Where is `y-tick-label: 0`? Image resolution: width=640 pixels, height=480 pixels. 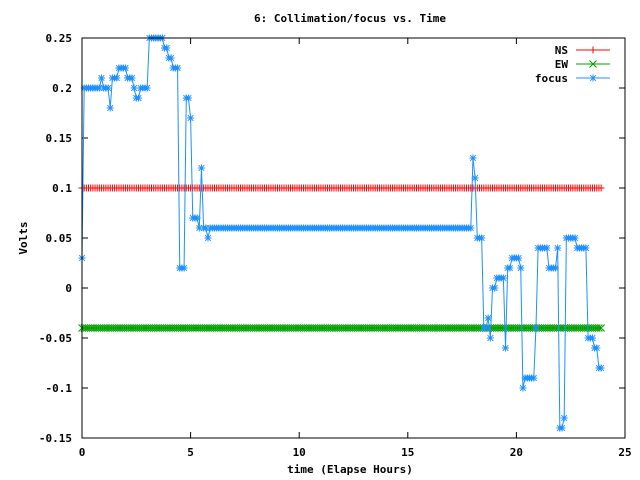 y-tick-label: 0 is located at coordinates (68, 288).